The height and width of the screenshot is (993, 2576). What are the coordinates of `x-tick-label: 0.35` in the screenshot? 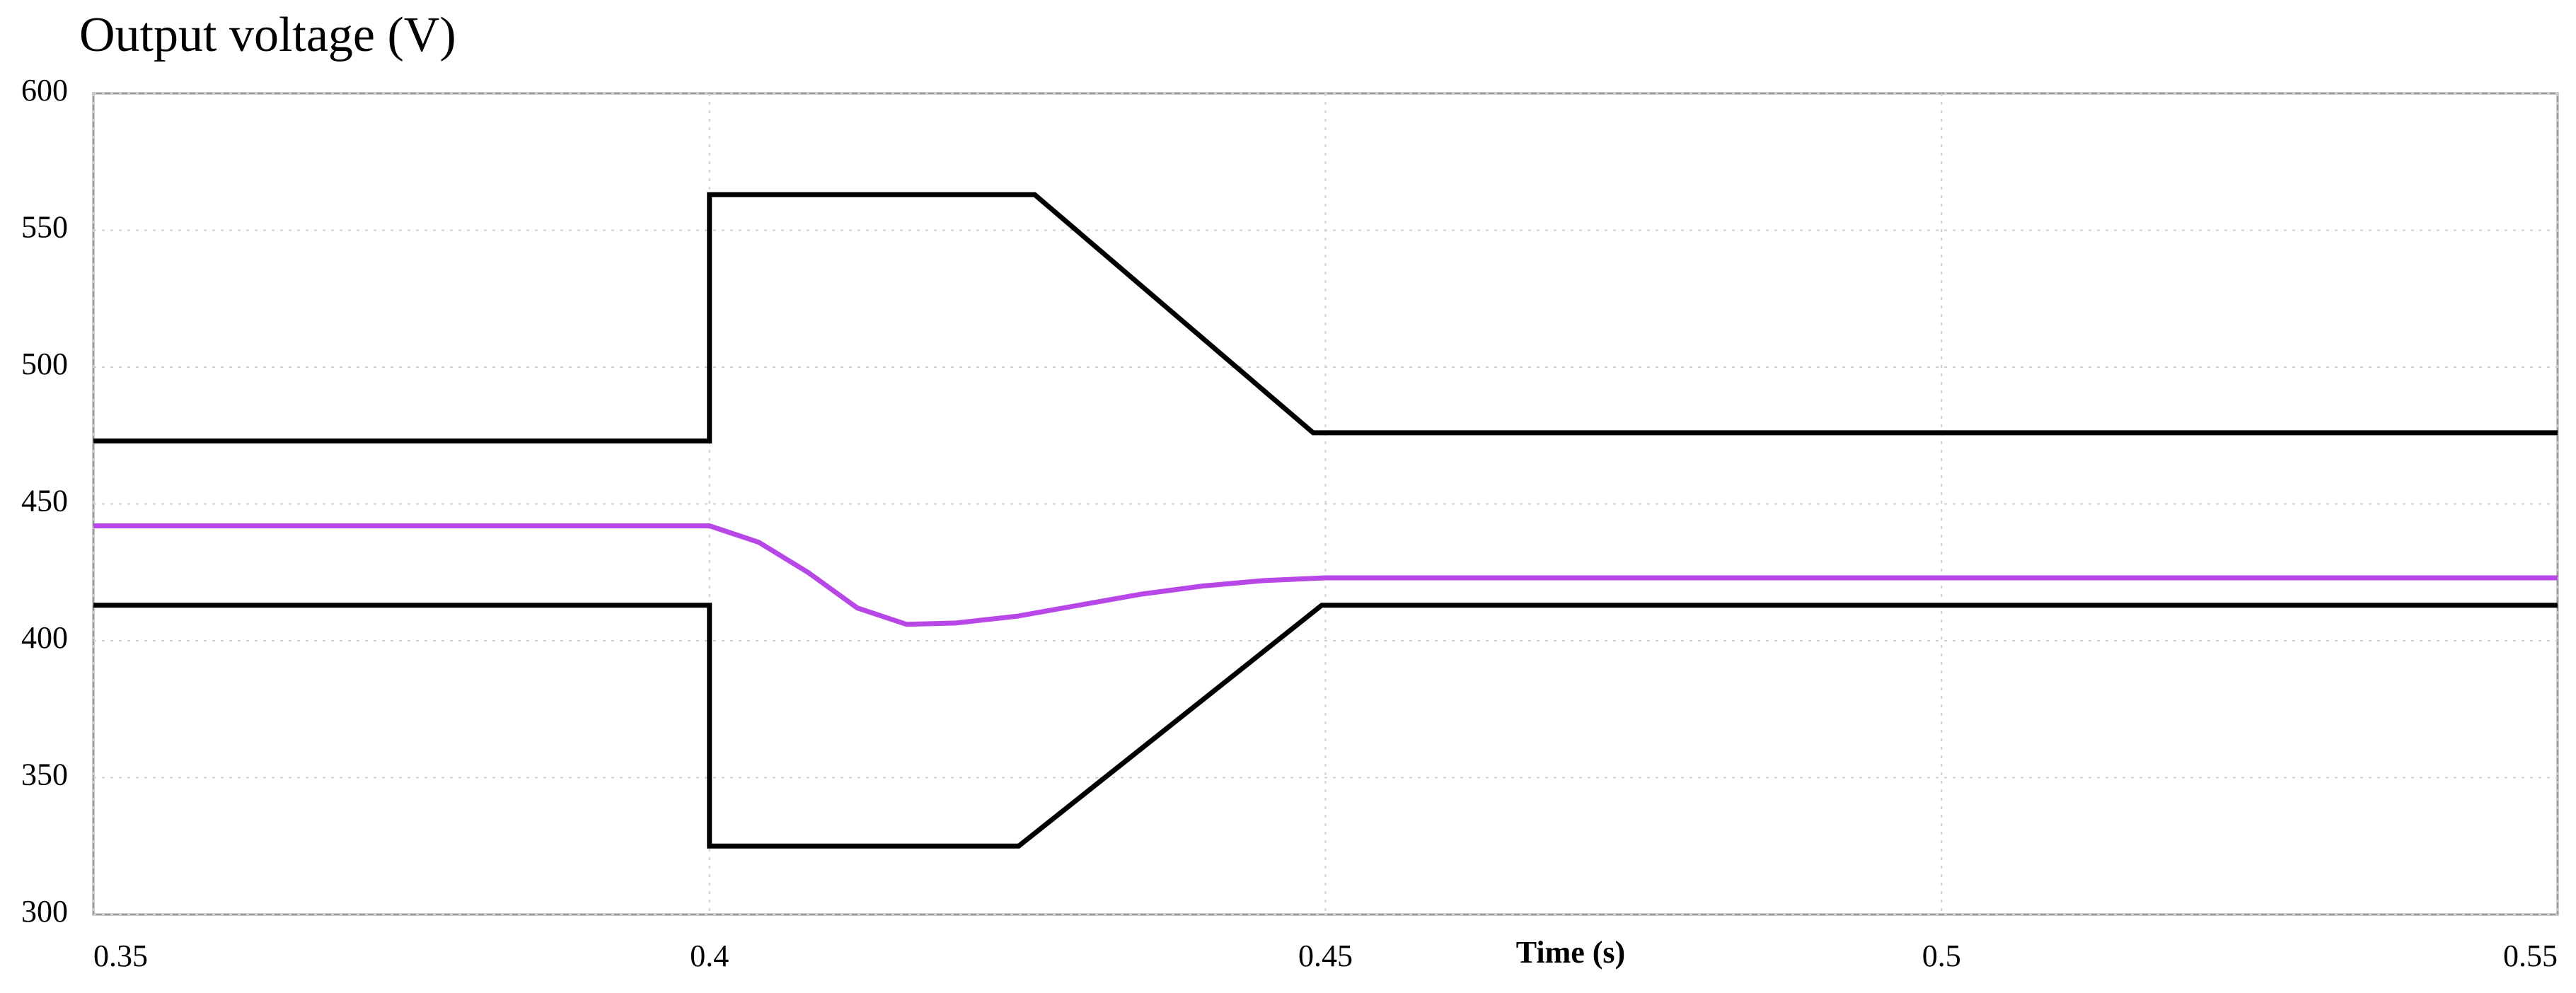 It's located at (120, 956).